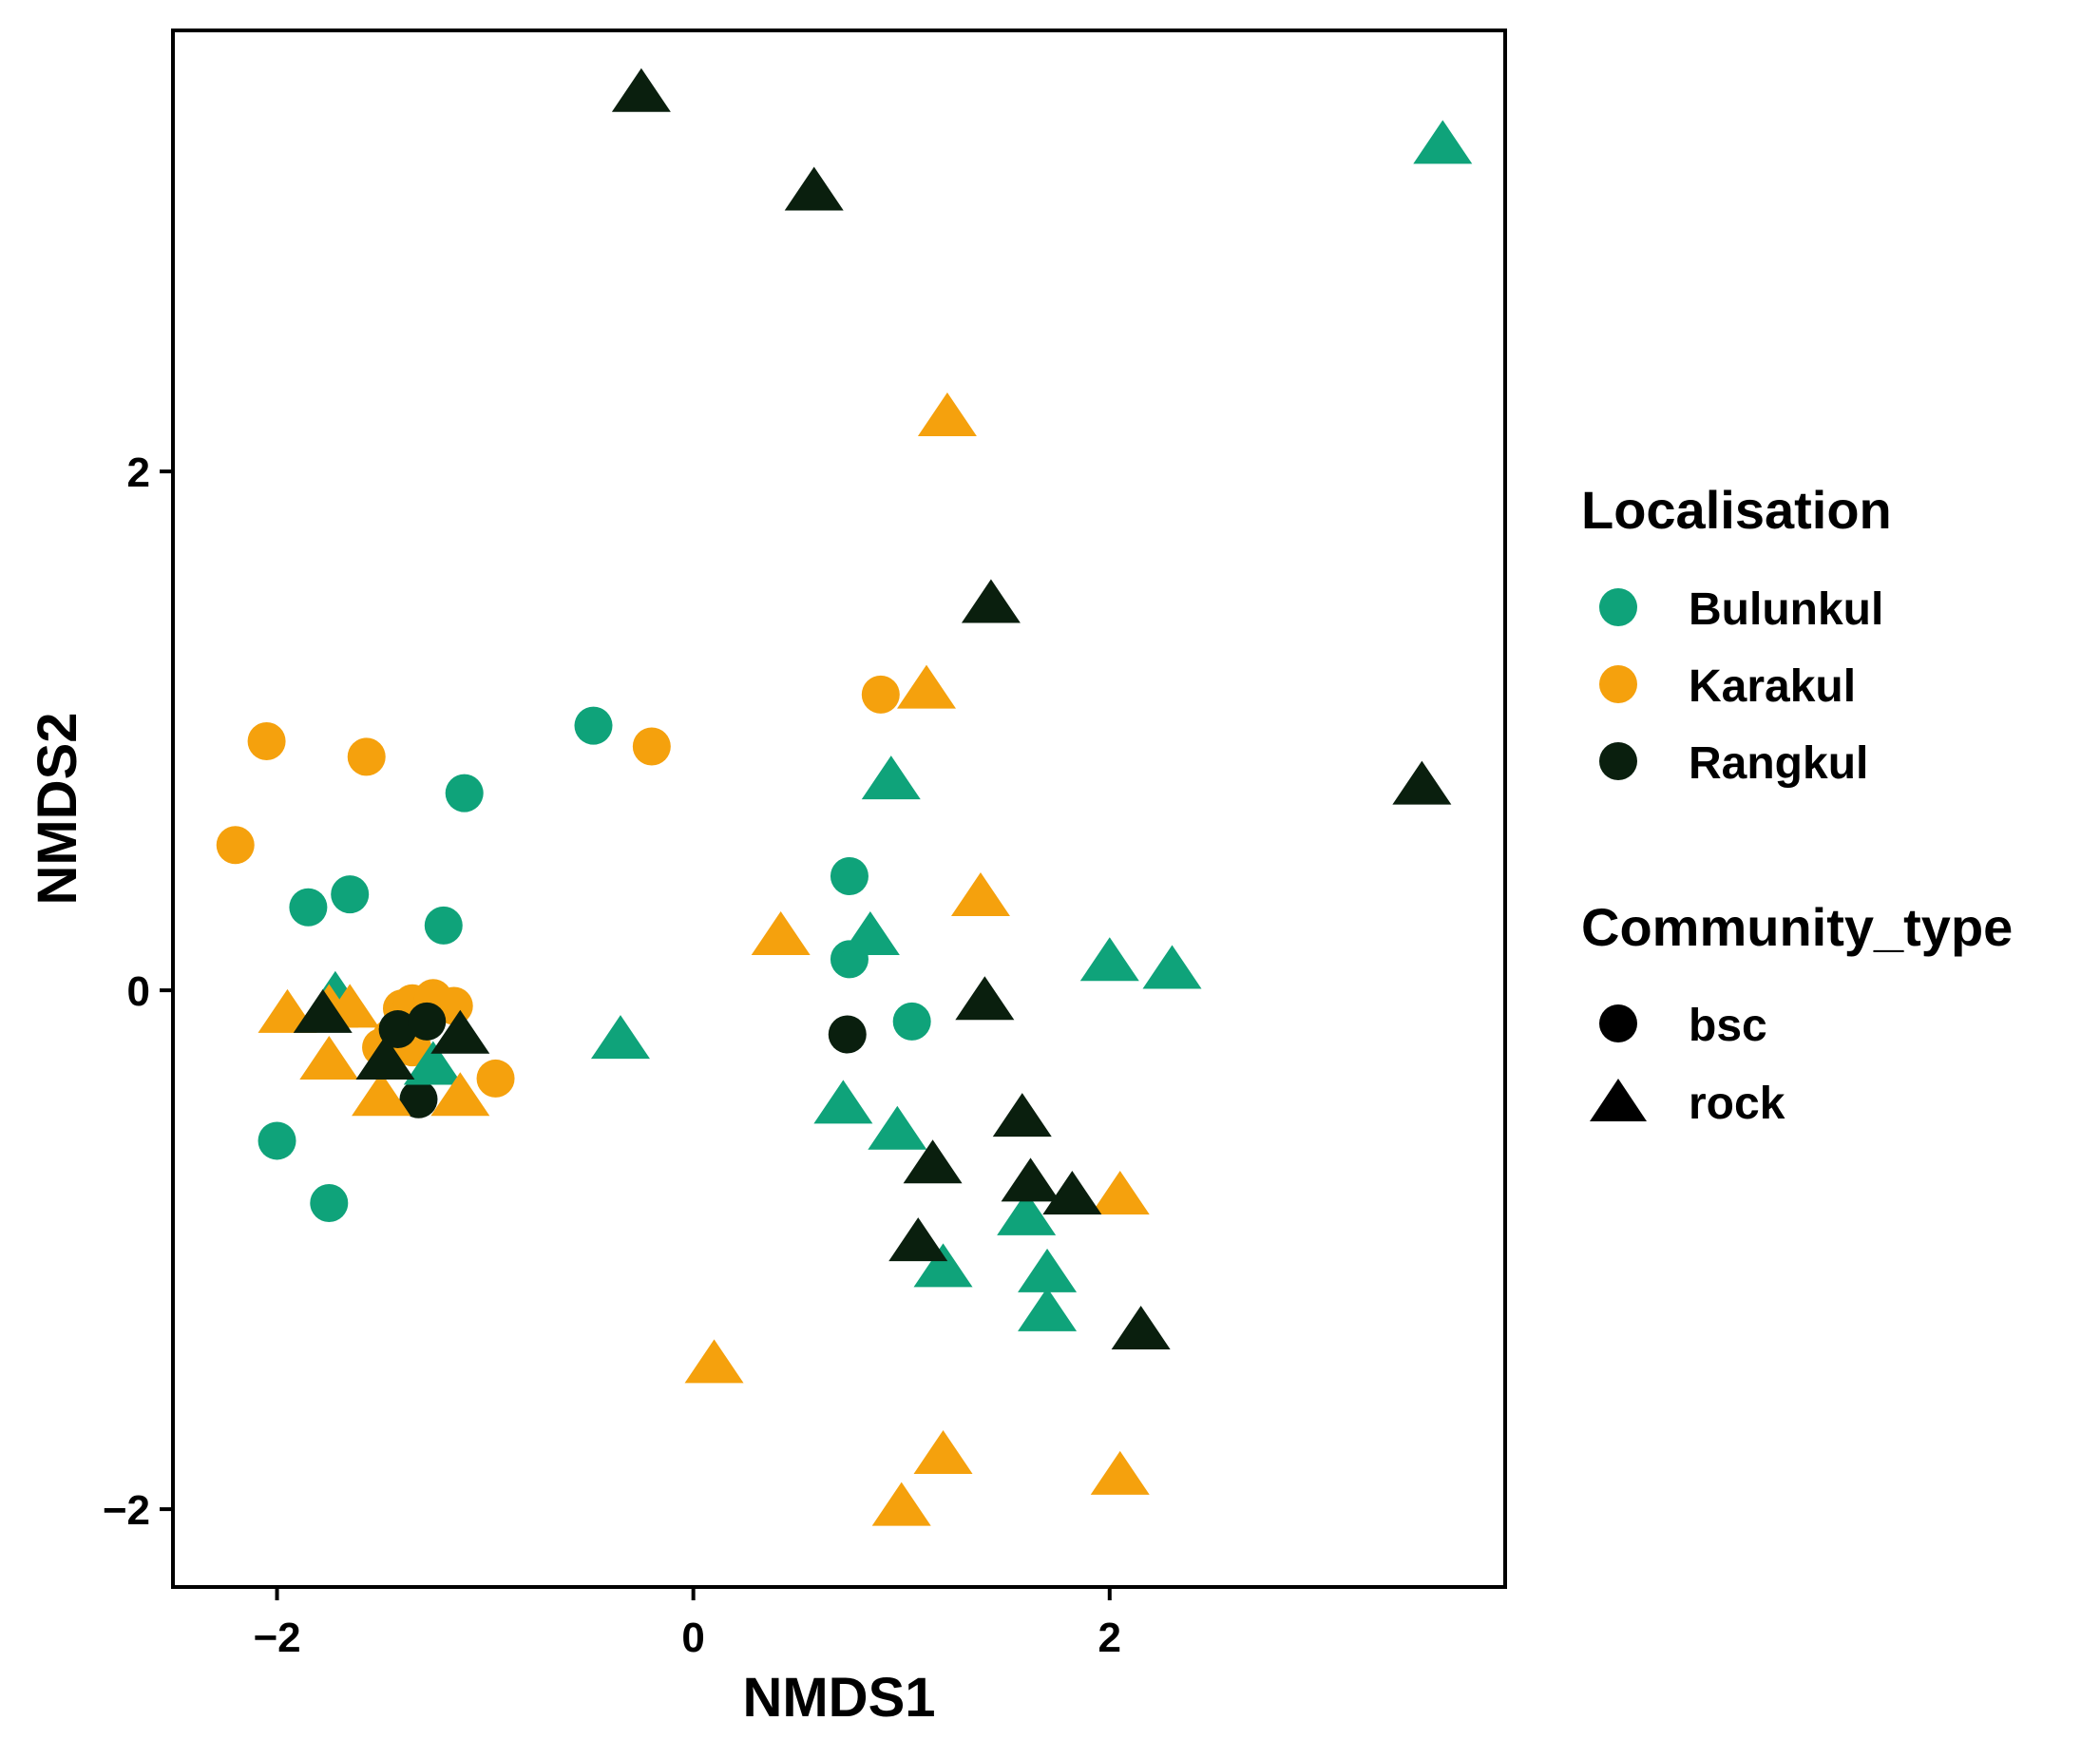 The width and height of the screenshot is (2100, 1740). I want to click on y-axis-tick-label: −2, so click(126, 1510).